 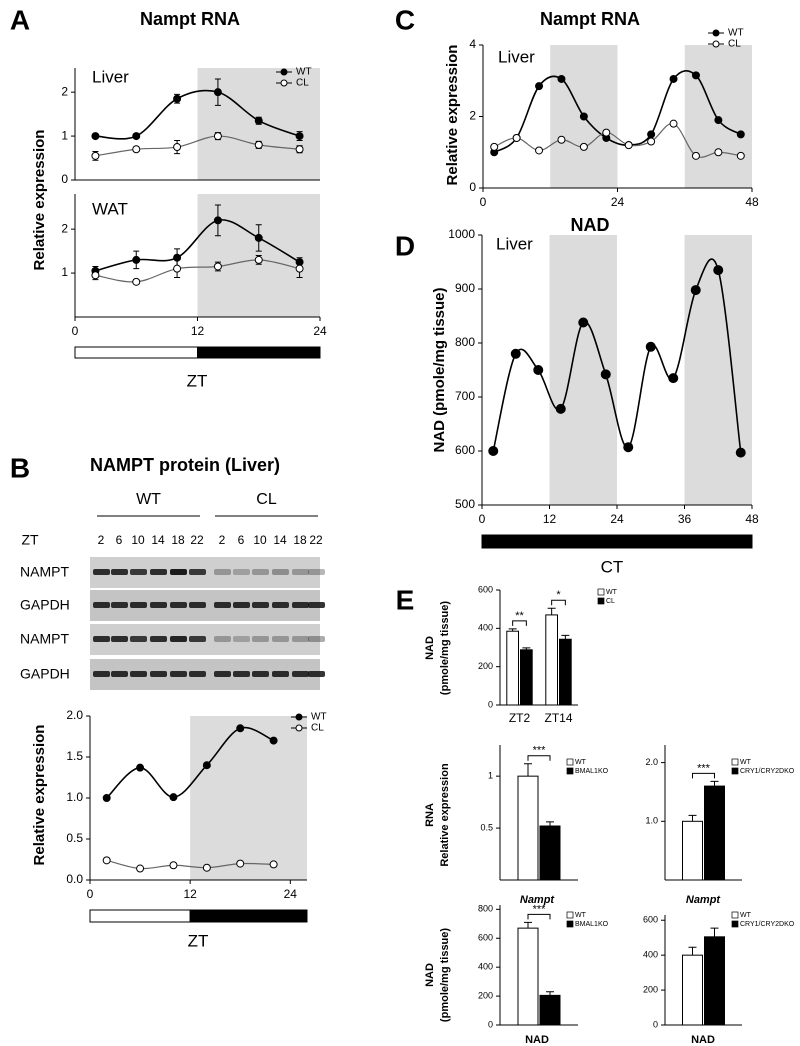 What do you see at coordinates (472, 44) in the screenshot?
I see `y-tick-label: 4` at bounding box center [472, 44].